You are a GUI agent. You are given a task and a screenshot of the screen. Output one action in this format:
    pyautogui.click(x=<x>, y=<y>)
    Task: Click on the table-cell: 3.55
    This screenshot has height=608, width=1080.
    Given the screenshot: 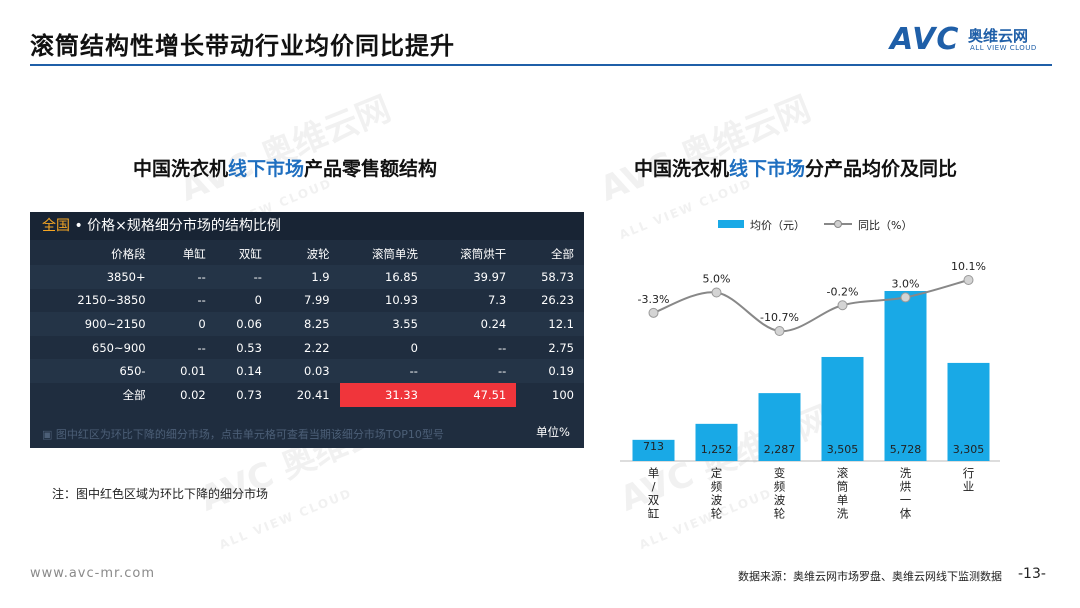 What is the action you would take?
    pyautogui.click(x=383, y=324)
    